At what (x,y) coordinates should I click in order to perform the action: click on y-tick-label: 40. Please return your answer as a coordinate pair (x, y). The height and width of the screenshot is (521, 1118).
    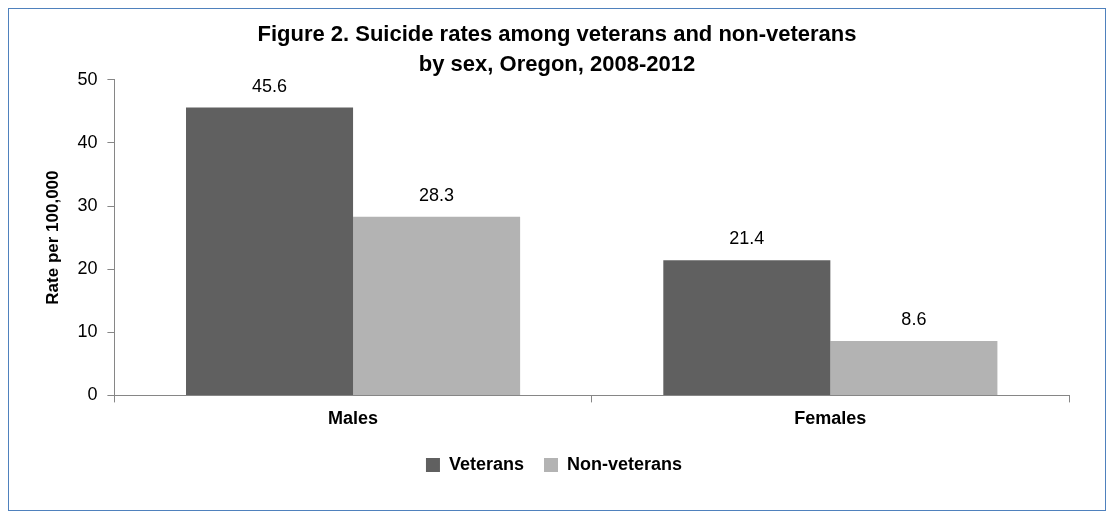
    Looking at the image, I should click on (87, 141).